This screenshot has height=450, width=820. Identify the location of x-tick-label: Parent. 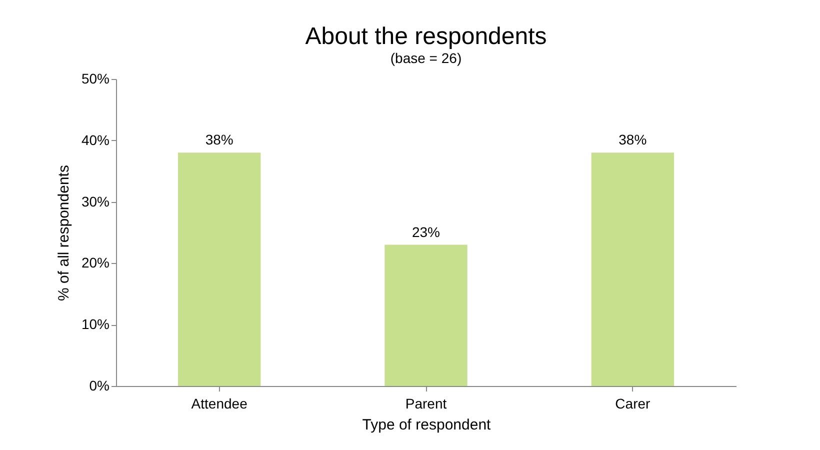
(426, 404).